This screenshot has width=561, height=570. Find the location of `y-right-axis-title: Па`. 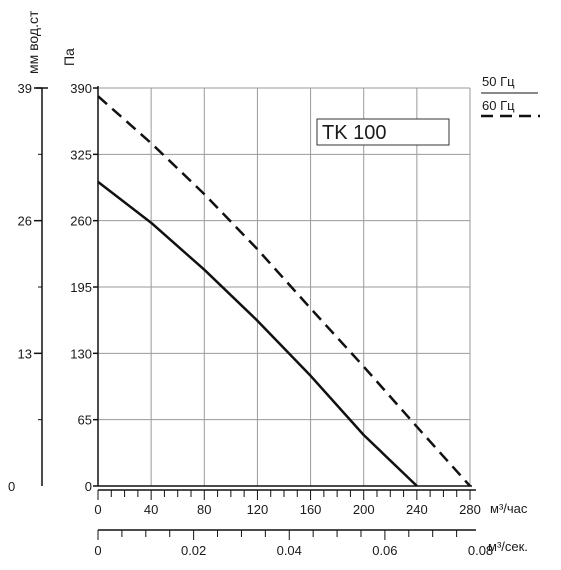

y-right-axis-title: Па is located at coordinates (69, 57).